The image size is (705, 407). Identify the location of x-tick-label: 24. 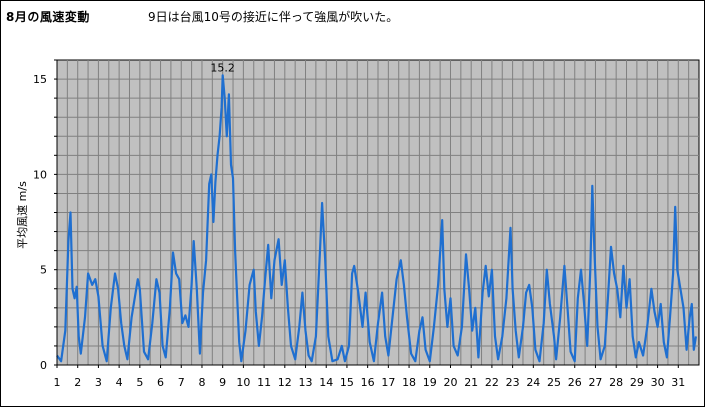
(533, 382).